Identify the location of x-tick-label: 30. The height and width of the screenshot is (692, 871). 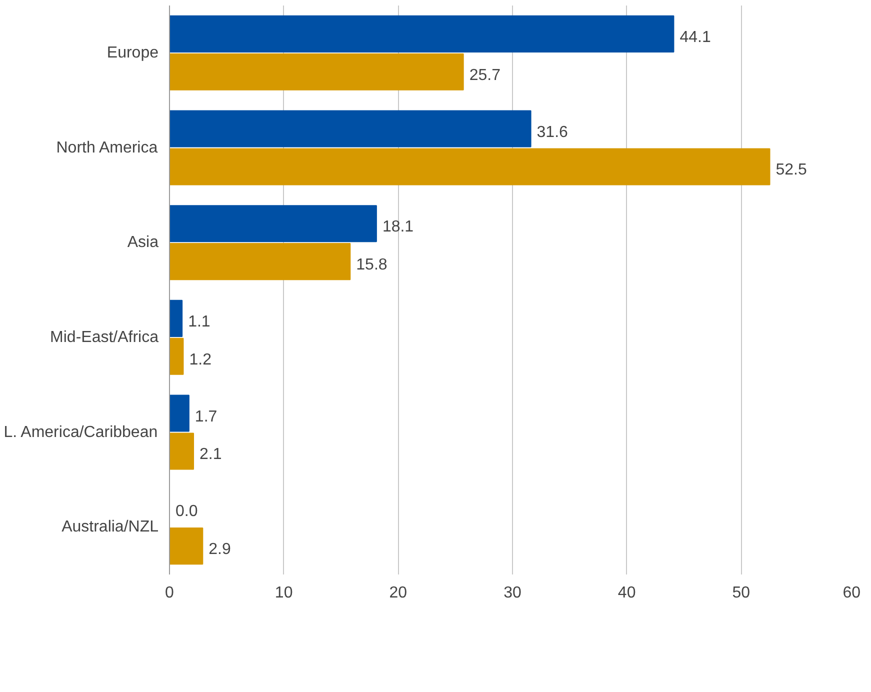
(513, 593).